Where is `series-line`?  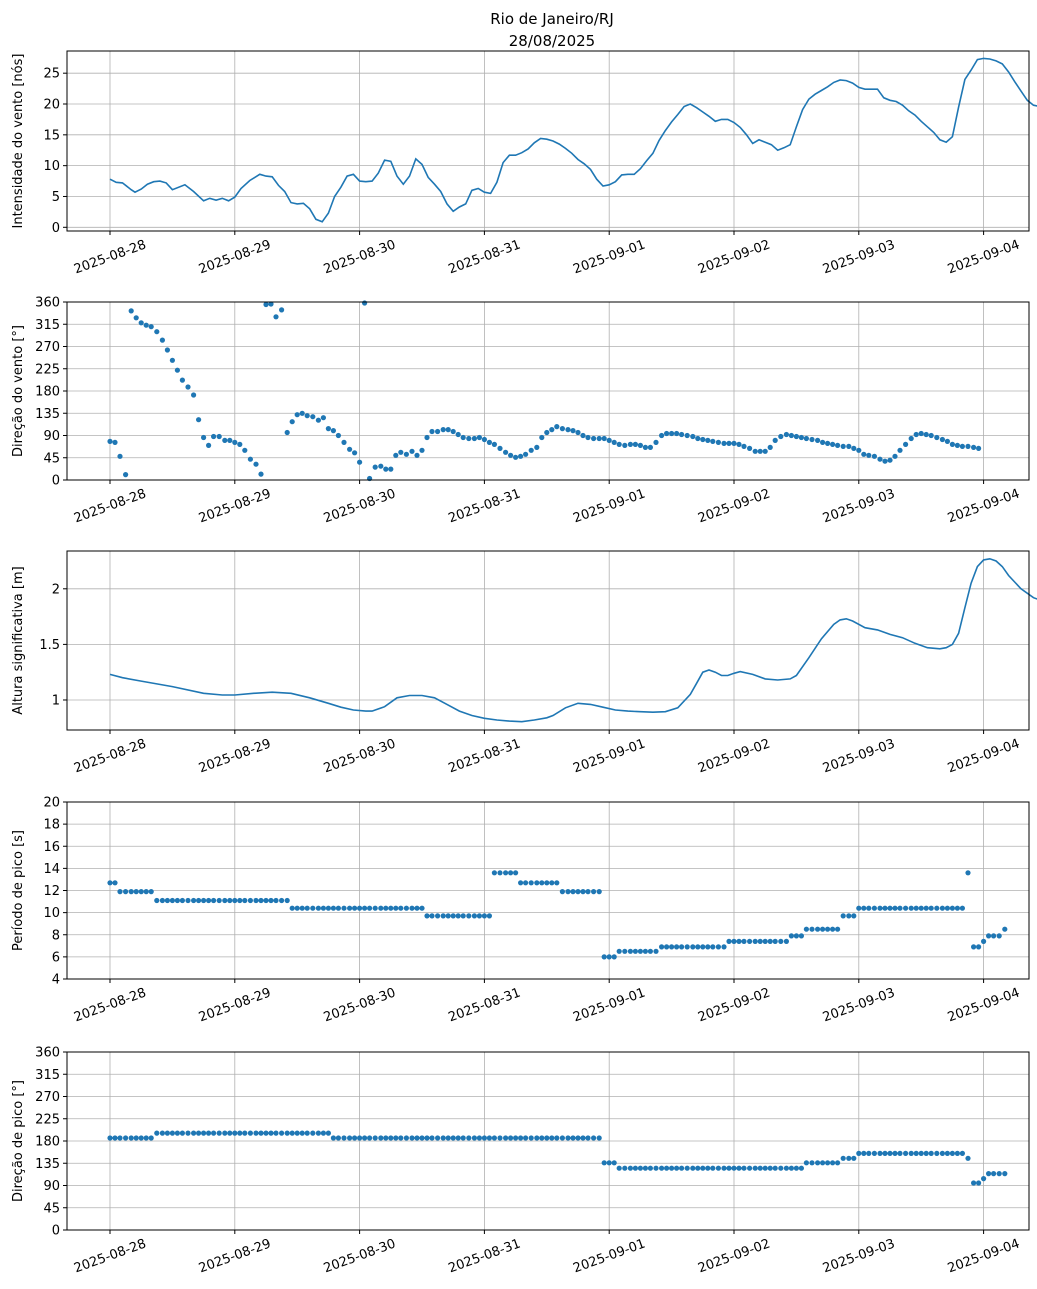
series-line is located at coordinates (573, 640).